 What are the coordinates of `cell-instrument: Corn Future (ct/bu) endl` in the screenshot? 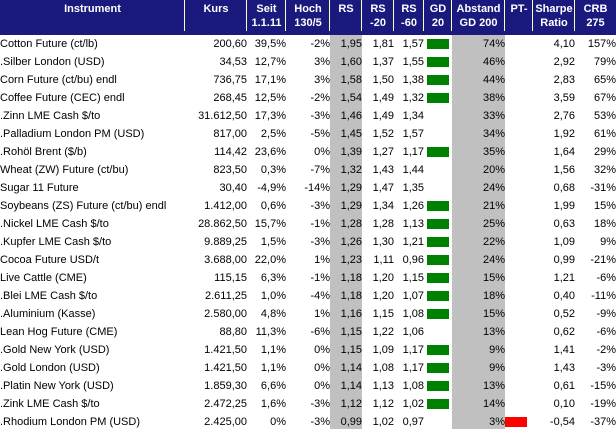 It's located at (58, 80).